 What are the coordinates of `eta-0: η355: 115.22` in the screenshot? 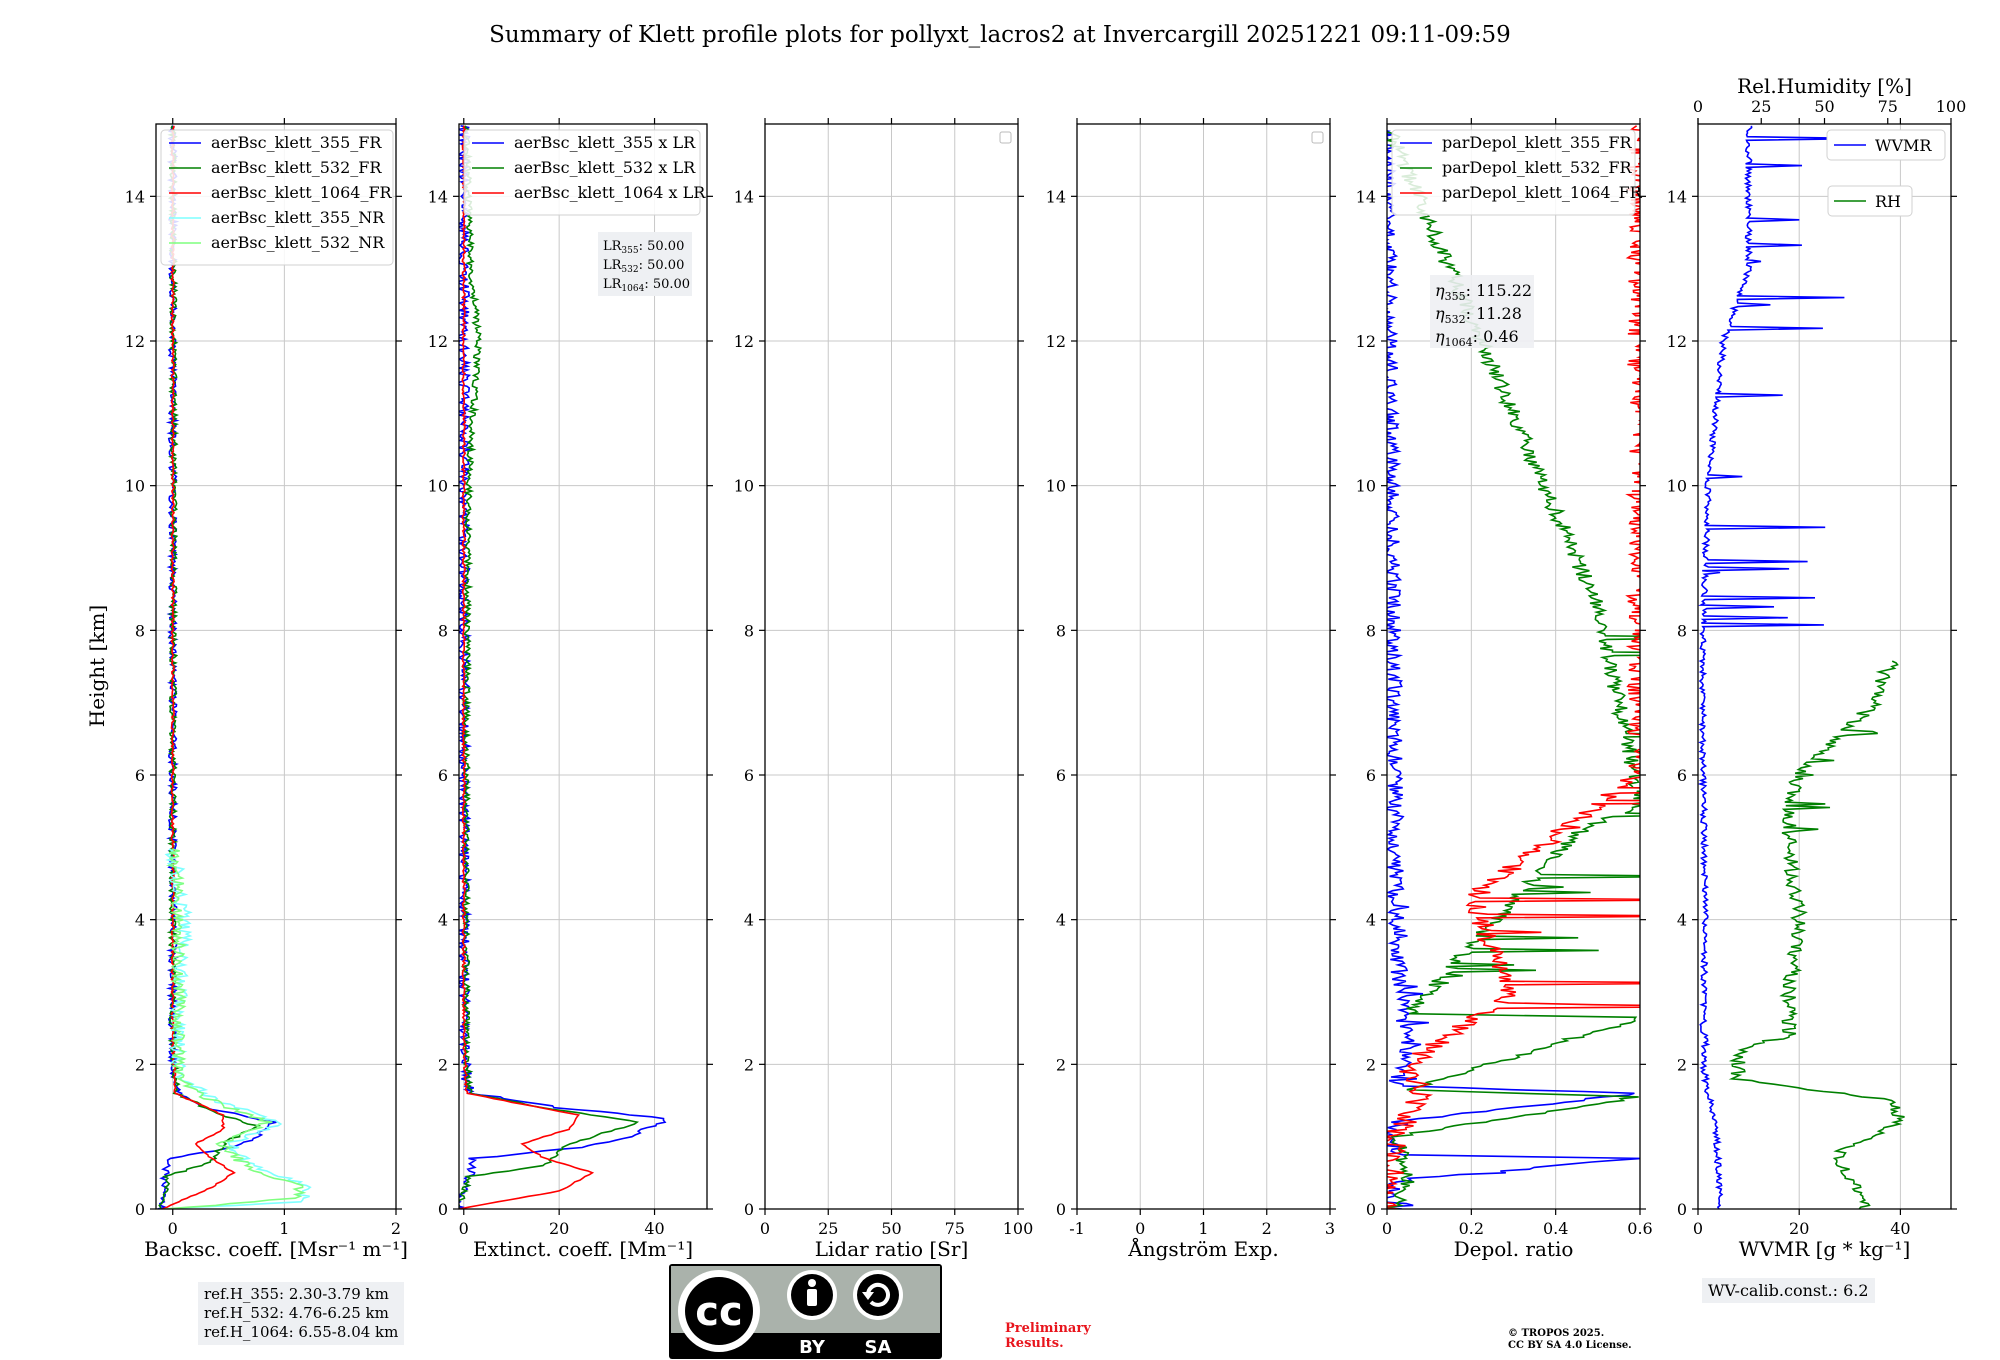 It's located at (1483, 292).